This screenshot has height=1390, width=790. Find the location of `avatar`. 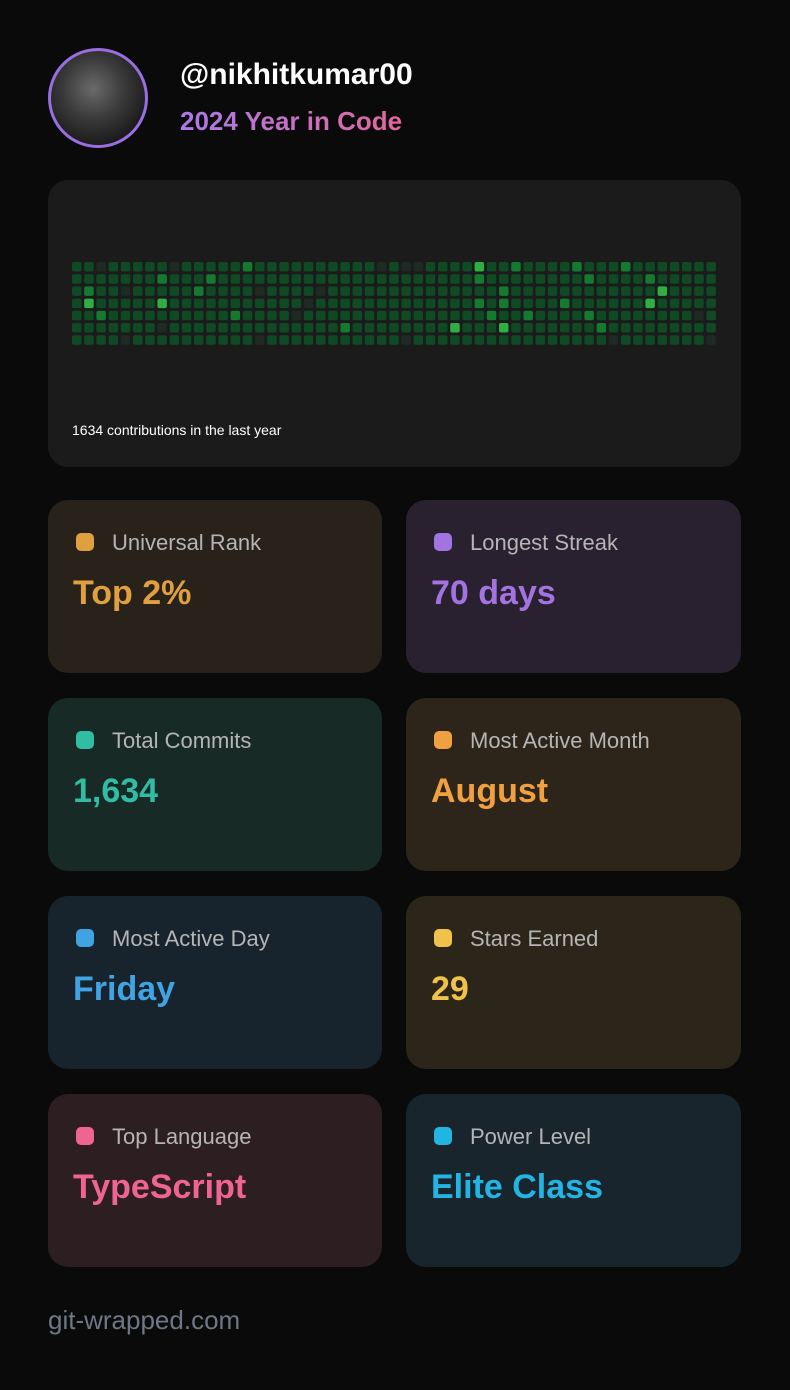

avatar is located at coordinates (98, 98).